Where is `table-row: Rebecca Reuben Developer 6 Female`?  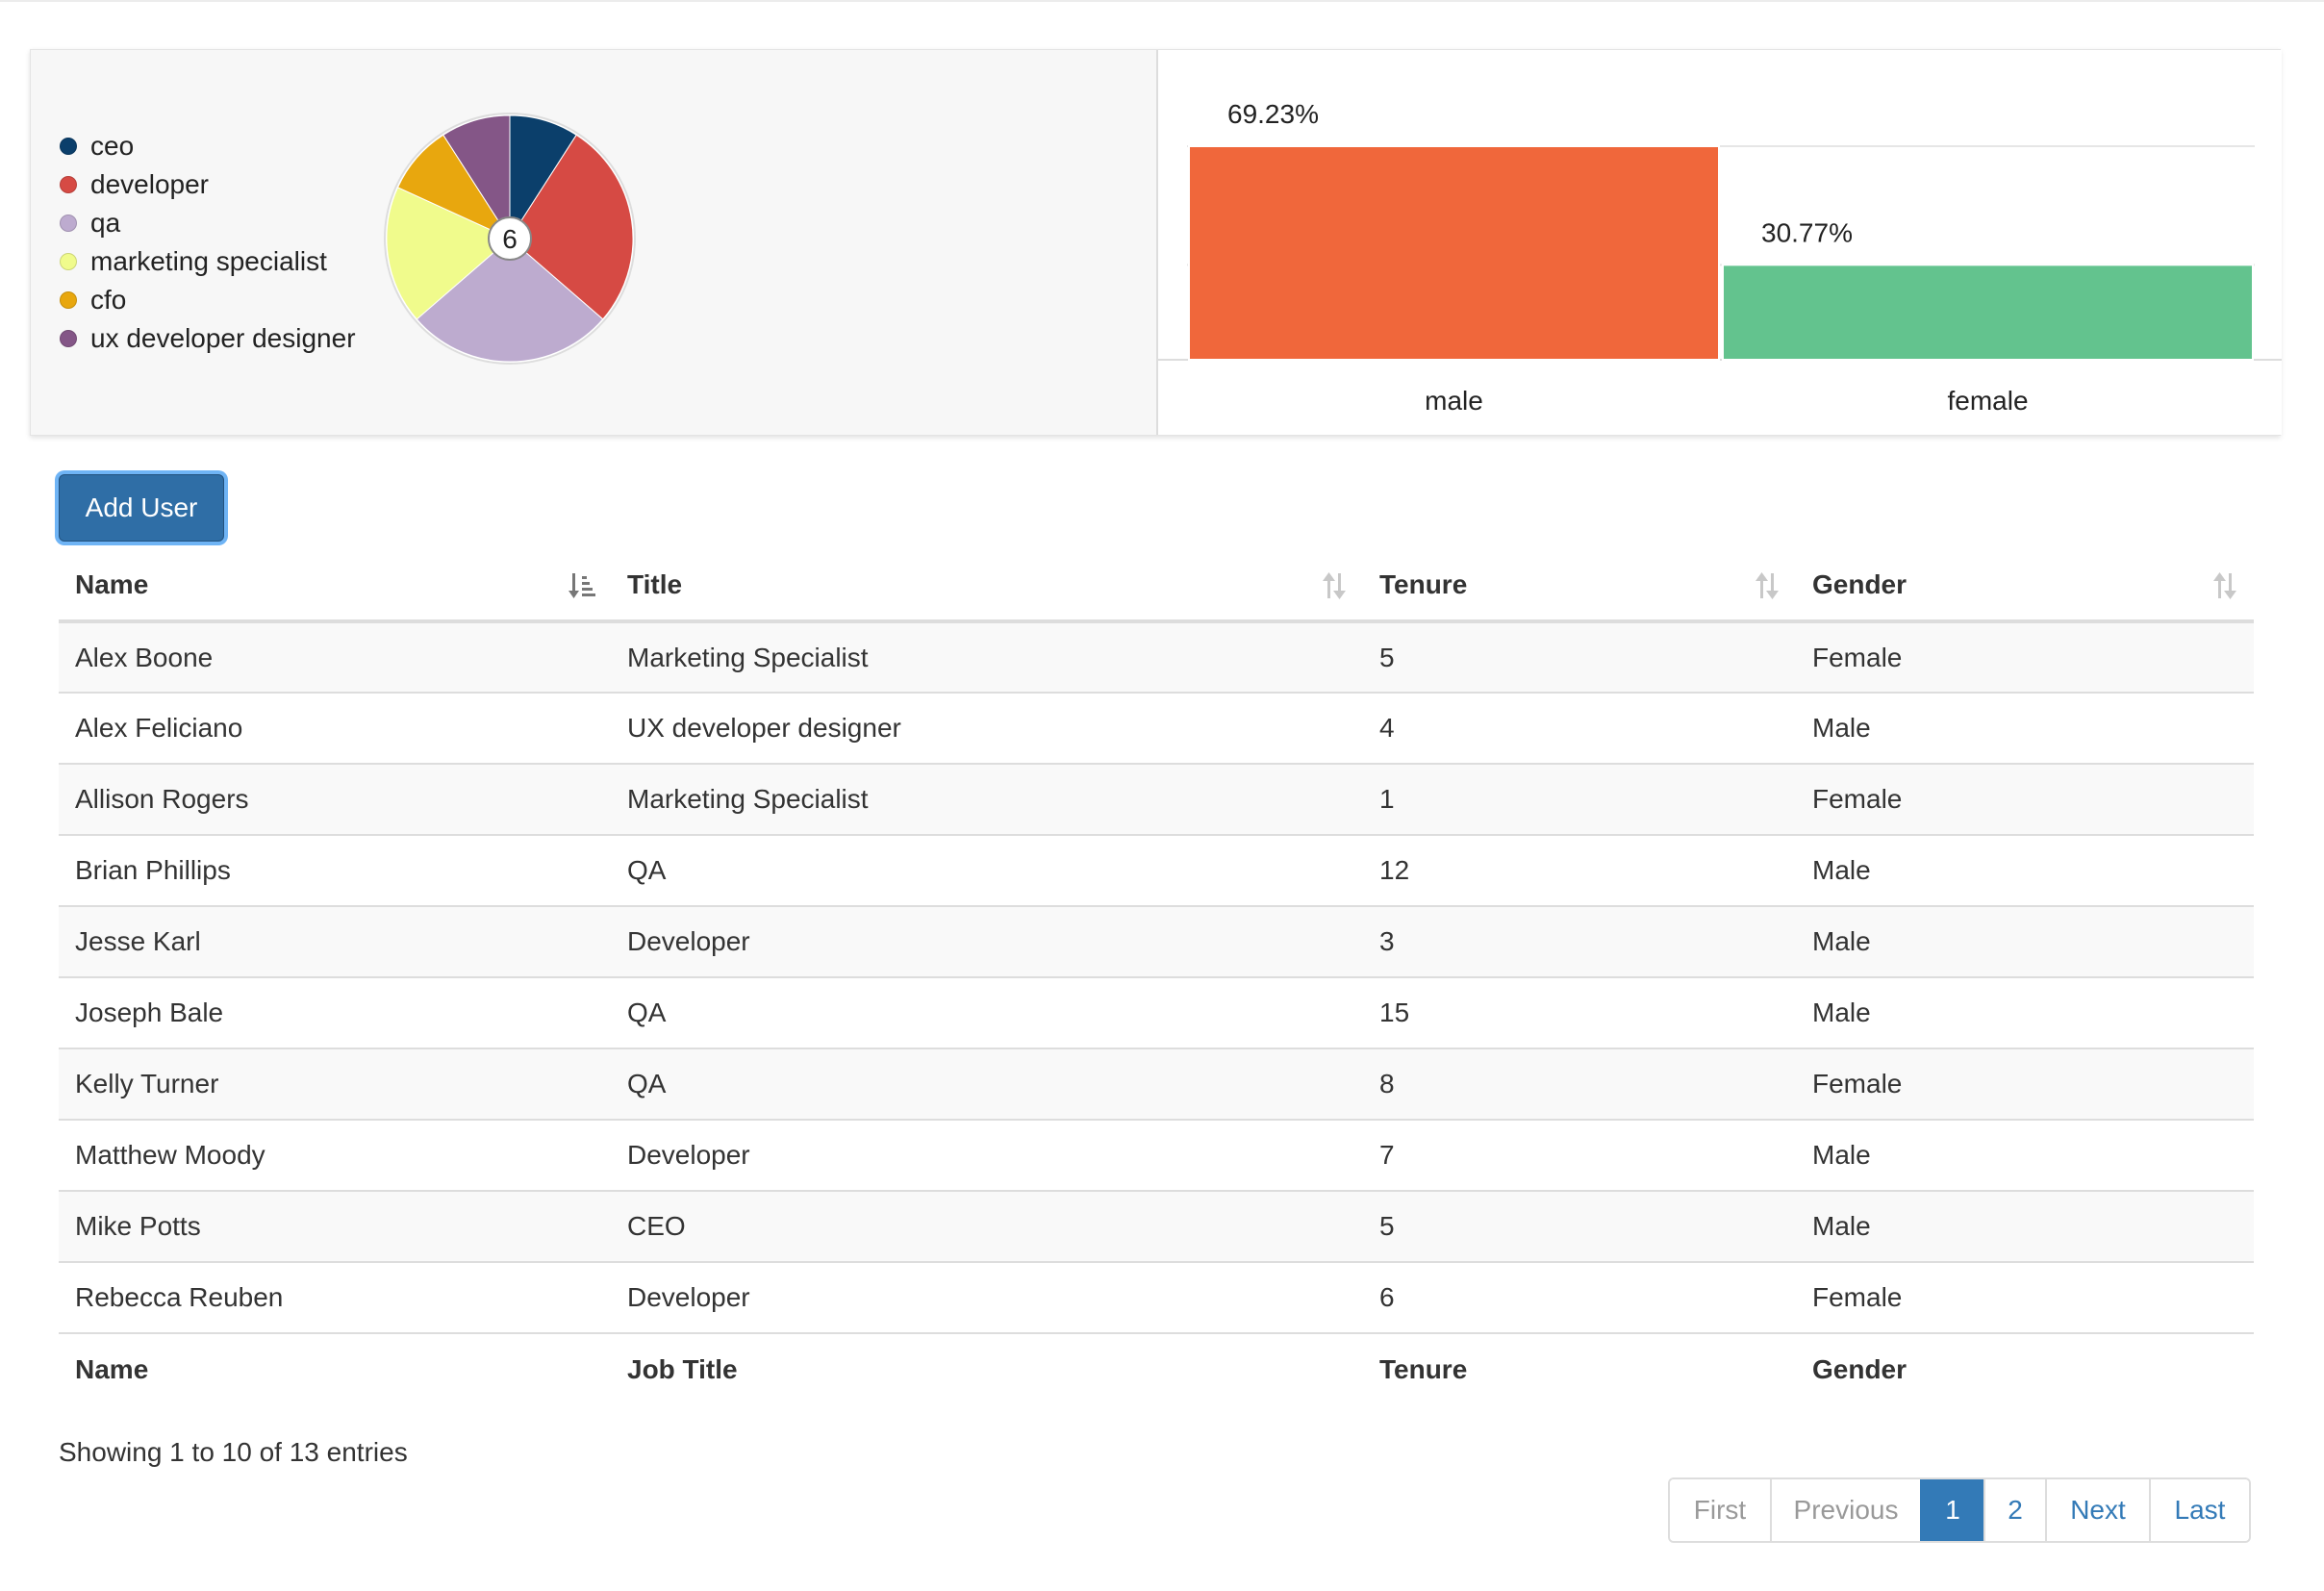 table-row: Rebecca Reuben Developer 6 Female is located at coordinates (1156, 1297).